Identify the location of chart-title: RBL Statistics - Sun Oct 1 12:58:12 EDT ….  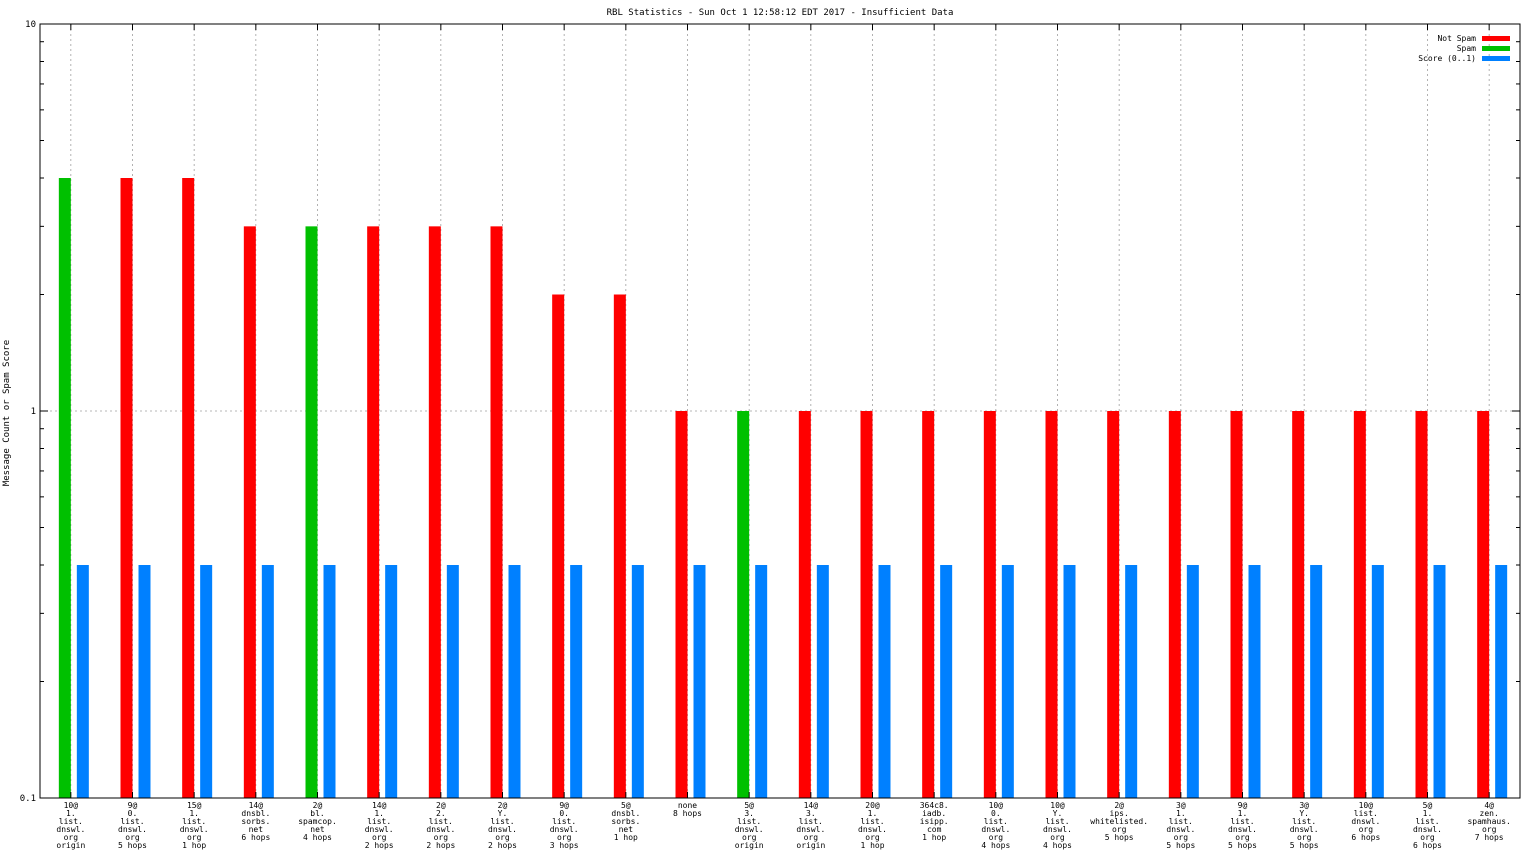
(780, 13).